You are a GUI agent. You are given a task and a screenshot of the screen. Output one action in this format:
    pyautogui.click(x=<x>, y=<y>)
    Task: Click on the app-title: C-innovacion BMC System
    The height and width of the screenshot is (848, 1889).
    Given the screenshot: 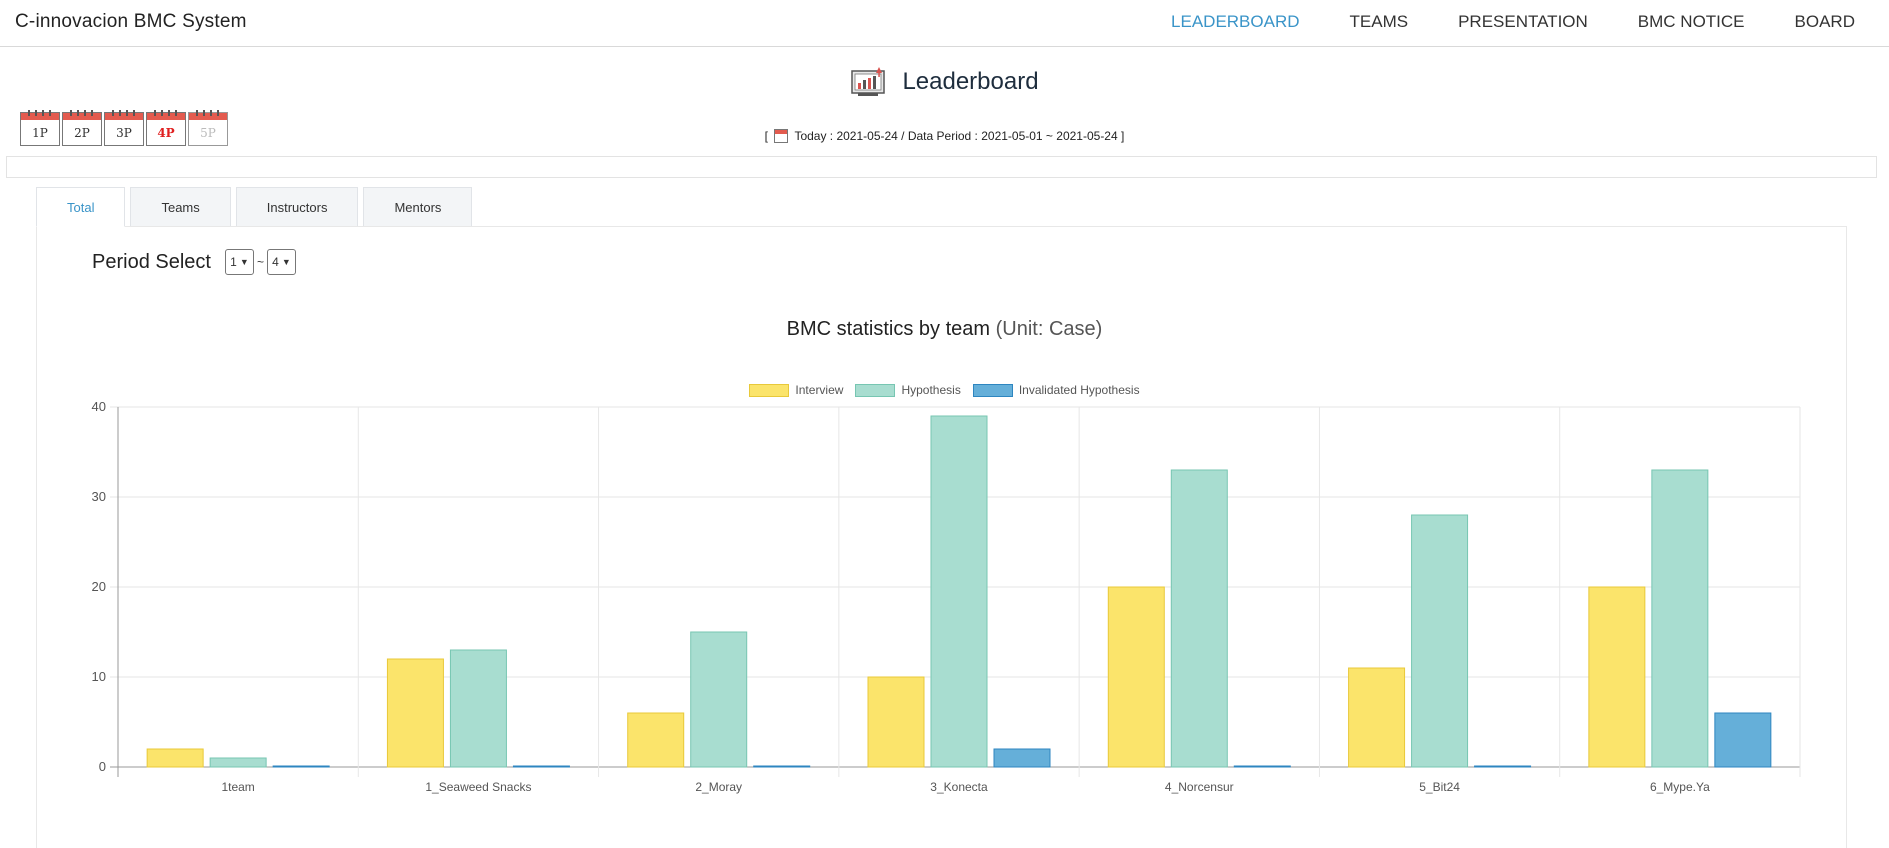 What is the action you would take?
    pyautogui.click(x=131, y=21)
    